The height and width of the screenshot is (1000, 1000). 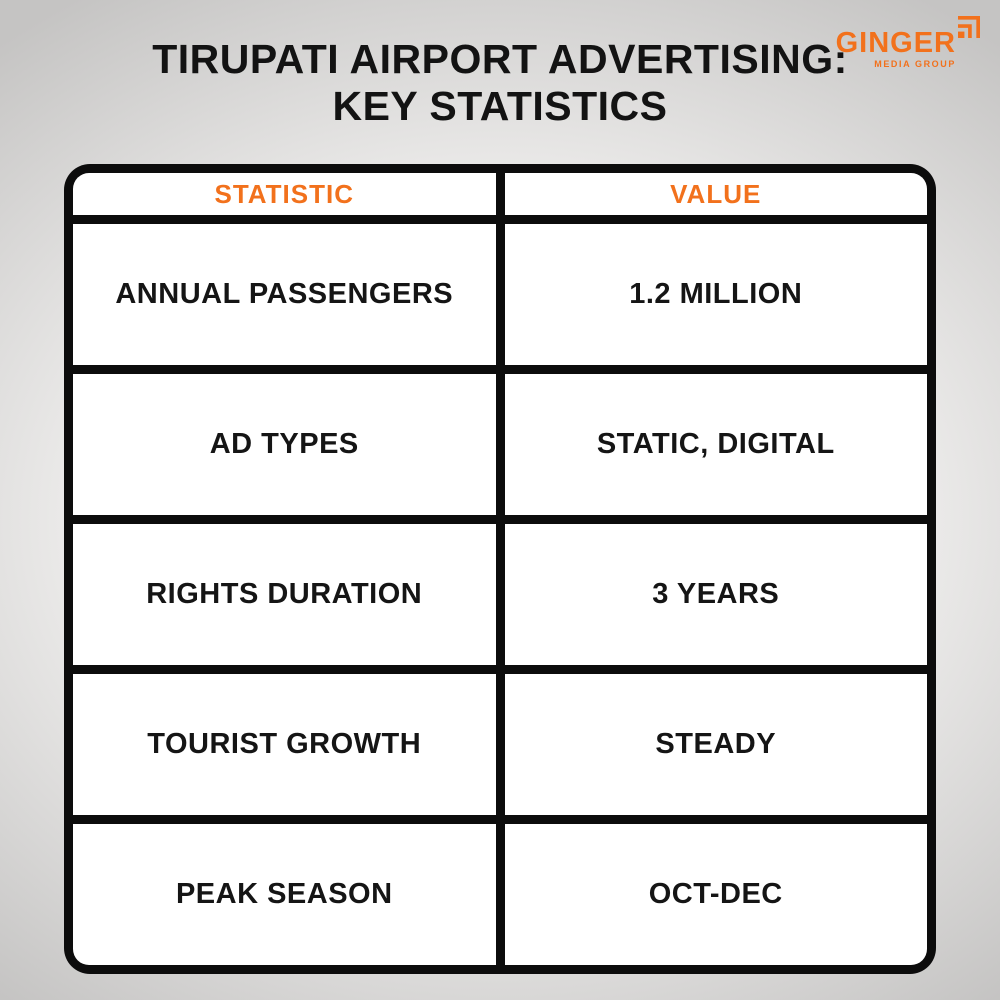 I want to click on table-row-statistic: RIGHTS DURATION, so click(x=284, y=594).